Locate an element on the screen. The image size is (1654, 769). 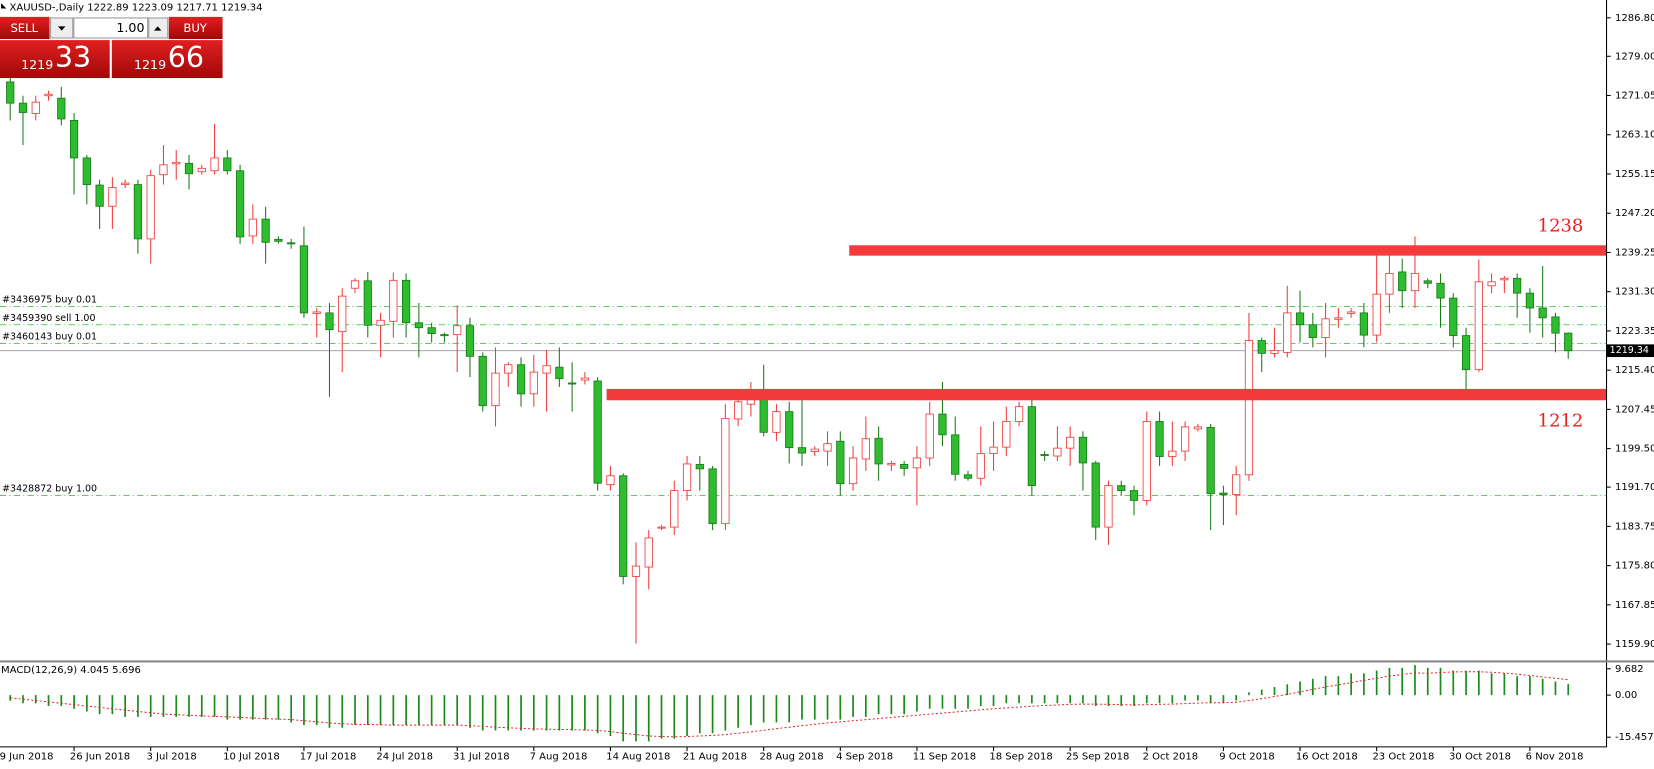
buy-price-box is located at coordinates (167, 59).